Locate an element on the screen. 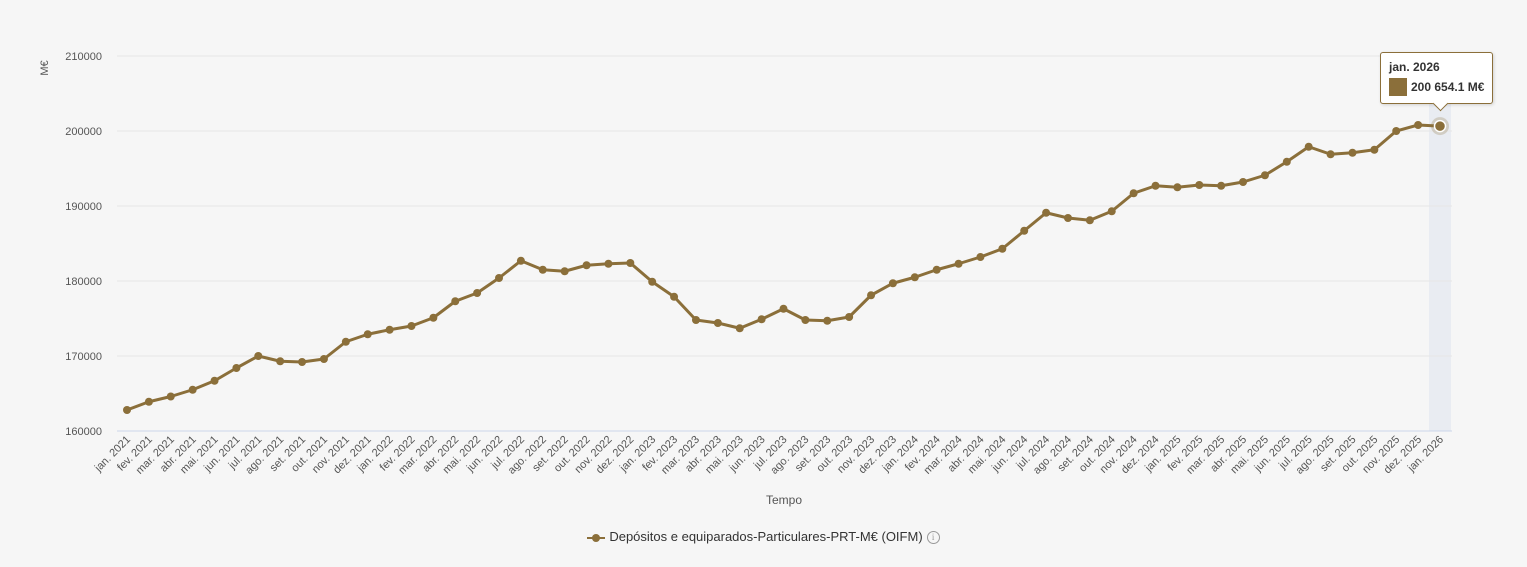  y-tick-label: 160000 is located at coordinates (83, 432).